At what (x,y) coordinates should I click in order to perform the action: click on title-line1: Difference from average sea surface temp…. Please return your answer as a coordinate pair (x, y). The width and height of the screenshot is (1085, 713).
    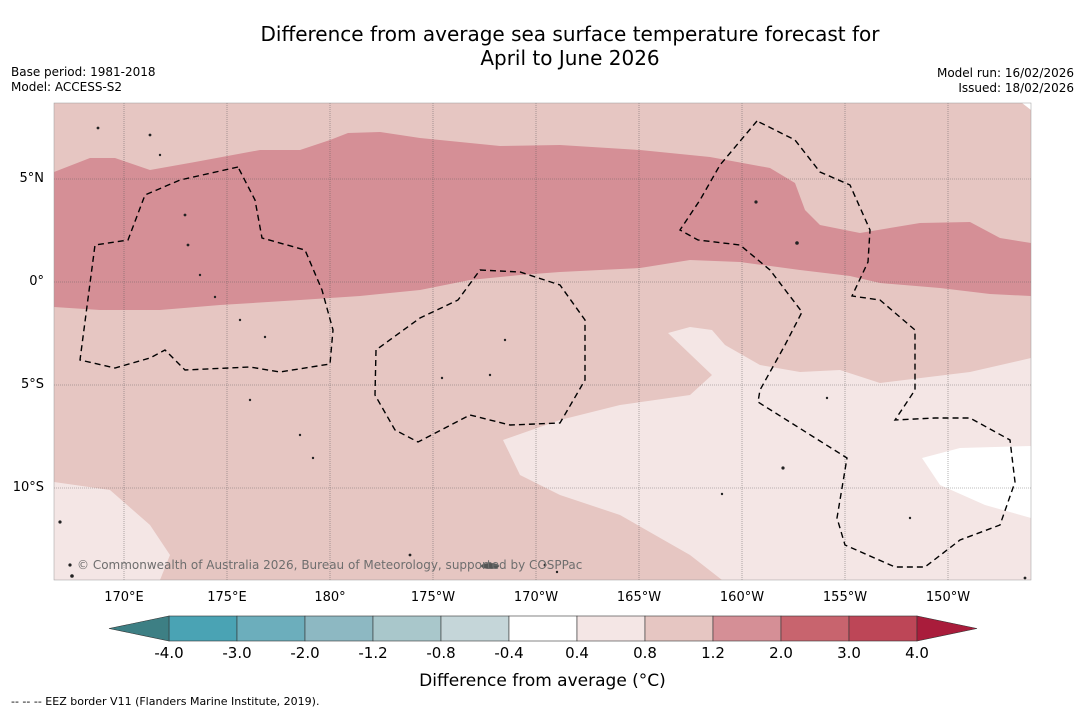
    Looking at the image, I should click on (570, 34).